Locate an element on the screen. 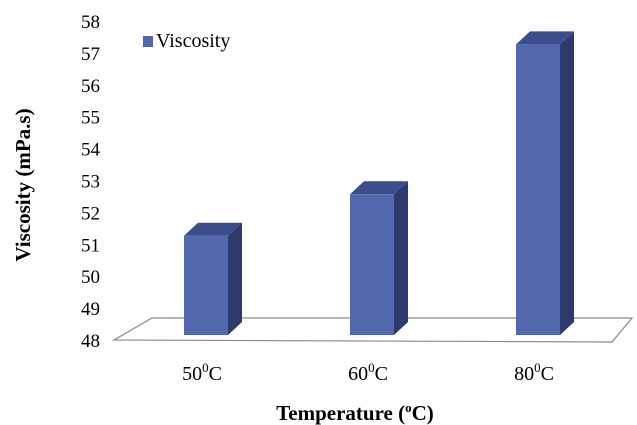 This screenshot has height=425, width=637. legend-label: Viscosity is located at coordinates (193, 41).